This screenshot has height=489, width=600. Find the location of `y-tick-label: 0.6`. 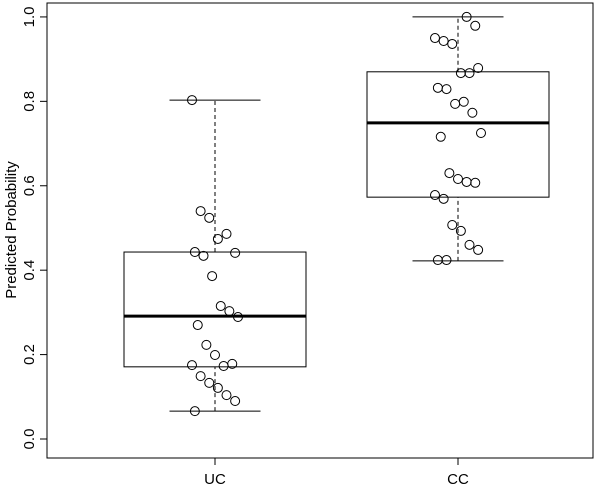

y-tick-label: 0.6 is located at coordinates (29, 185).